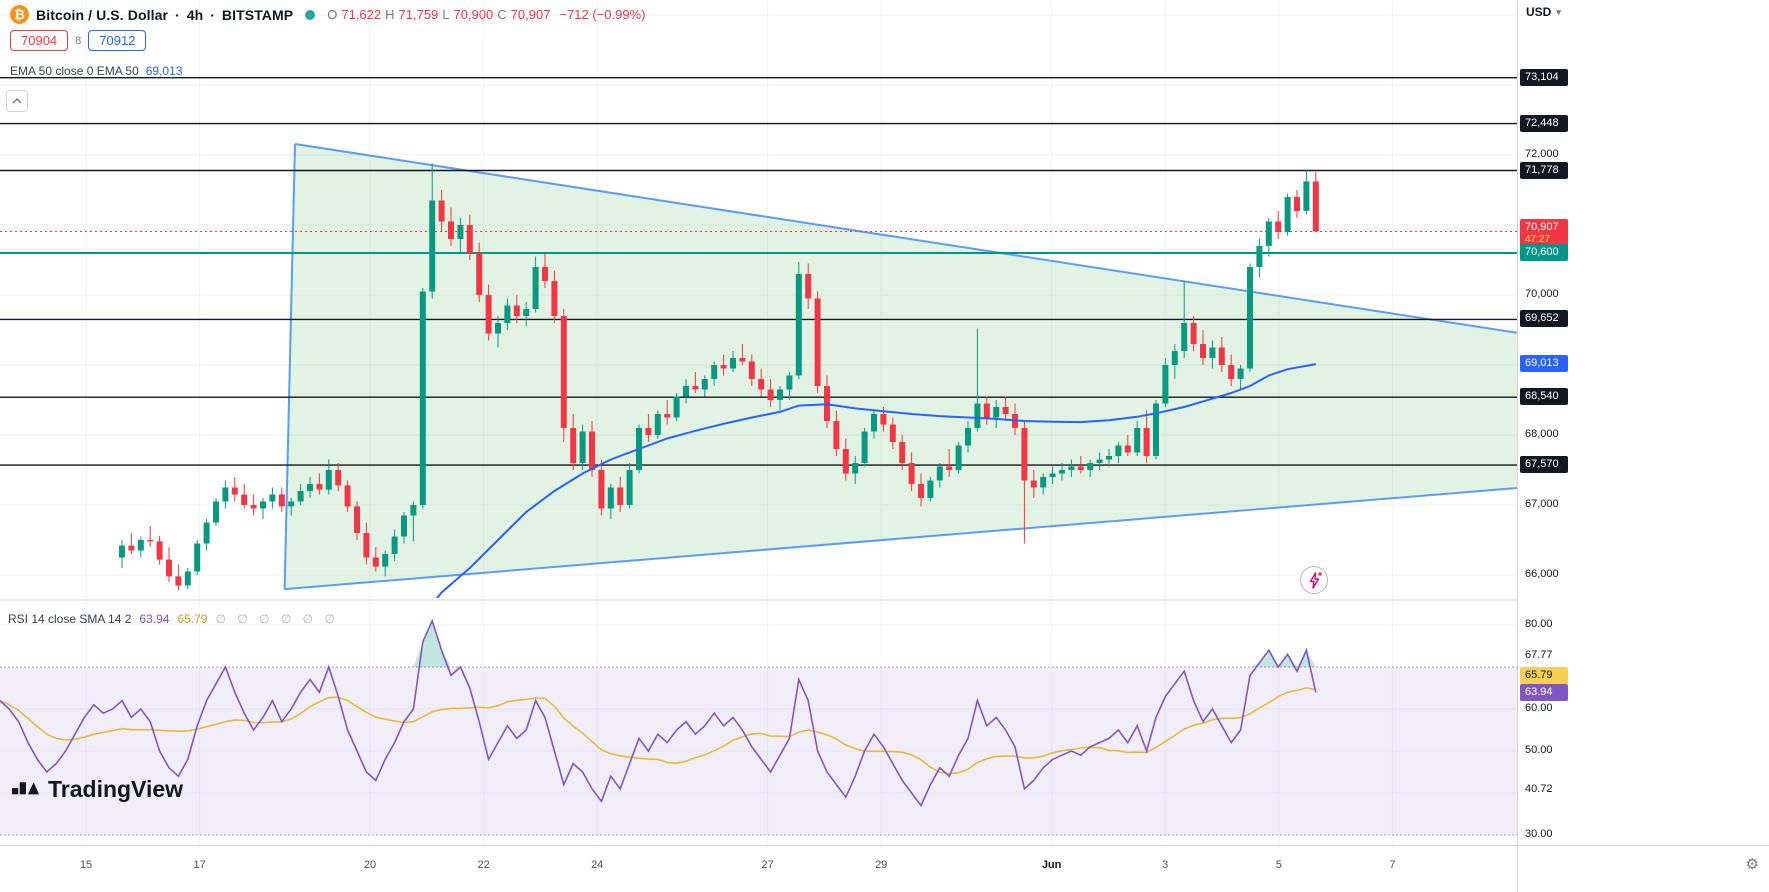  Describe the element at coordinates (1392, 865) in the screenshot. I see `time-label-7: 7` at that location.